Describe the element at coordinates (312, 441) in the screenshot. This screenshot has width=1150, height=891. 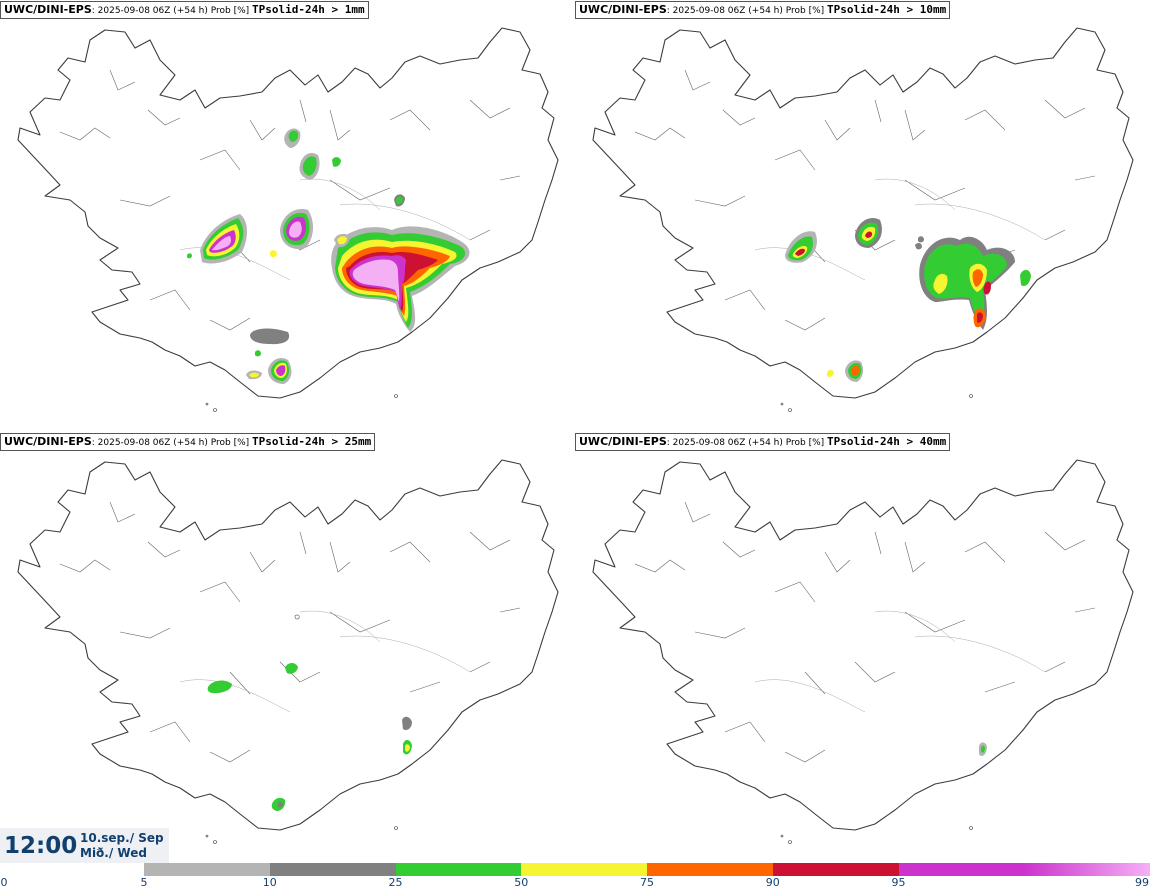
I see `threshold-label: TPsolid-24h > 25mm` at that location.